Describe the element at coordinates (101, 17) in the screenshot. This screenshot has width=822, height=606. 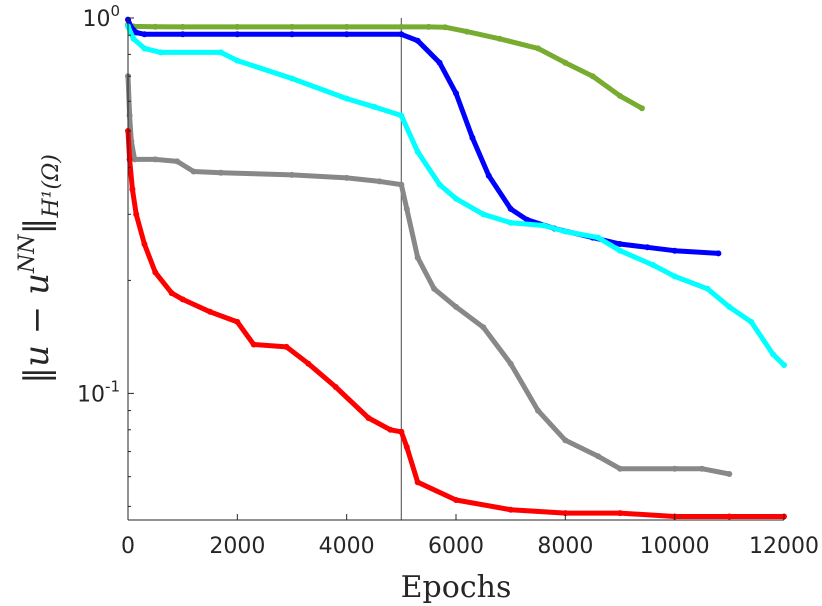
I see `y-tick-label: 10⁰` at that location.